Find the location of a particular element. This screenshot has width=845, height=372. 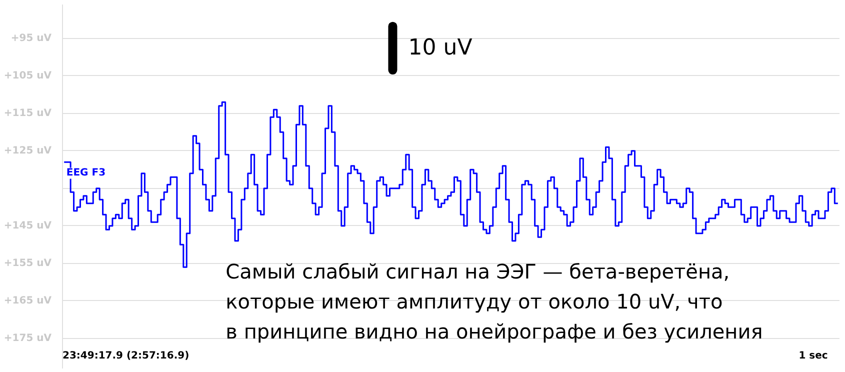

annotation: 23:49:17.9 (2:57:16.9) is located at coordinates (126, 356).